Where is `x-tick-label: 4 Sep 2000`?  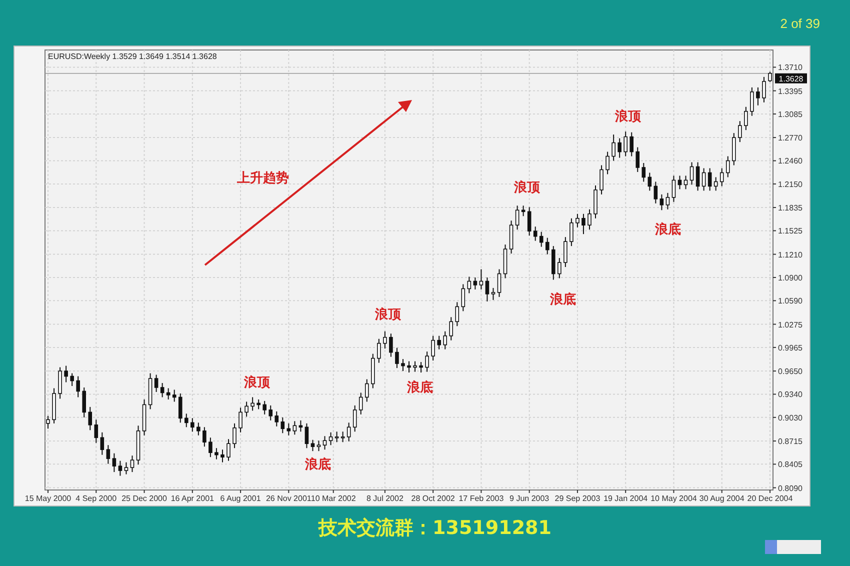
x-tick-label: 4 Sep 2000 is located at coordinates (97, 498).